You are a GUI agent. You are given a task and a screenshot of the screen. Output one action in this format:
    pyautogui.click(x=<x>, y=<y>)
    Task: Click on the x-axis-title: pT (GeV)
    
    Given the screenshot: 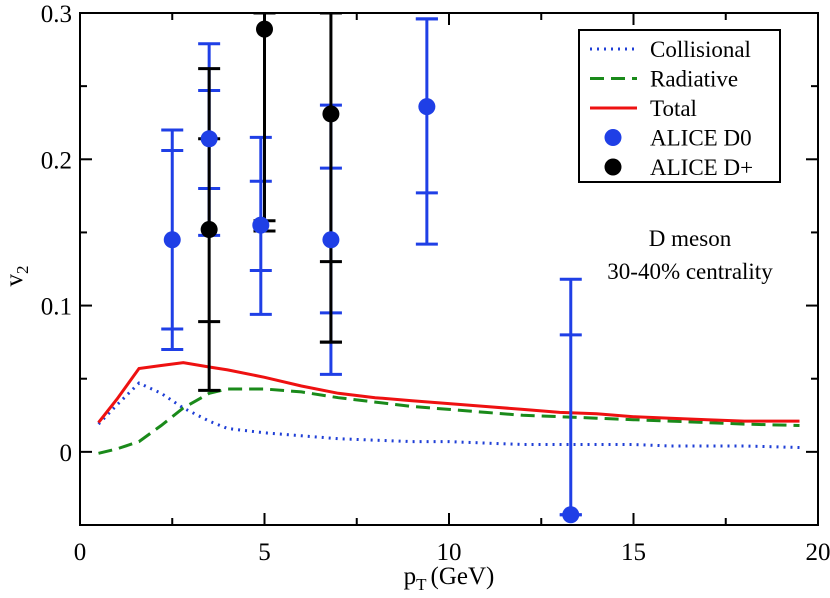 What is the action you would take?
    pyautogui.click(x=449, y=578)
    